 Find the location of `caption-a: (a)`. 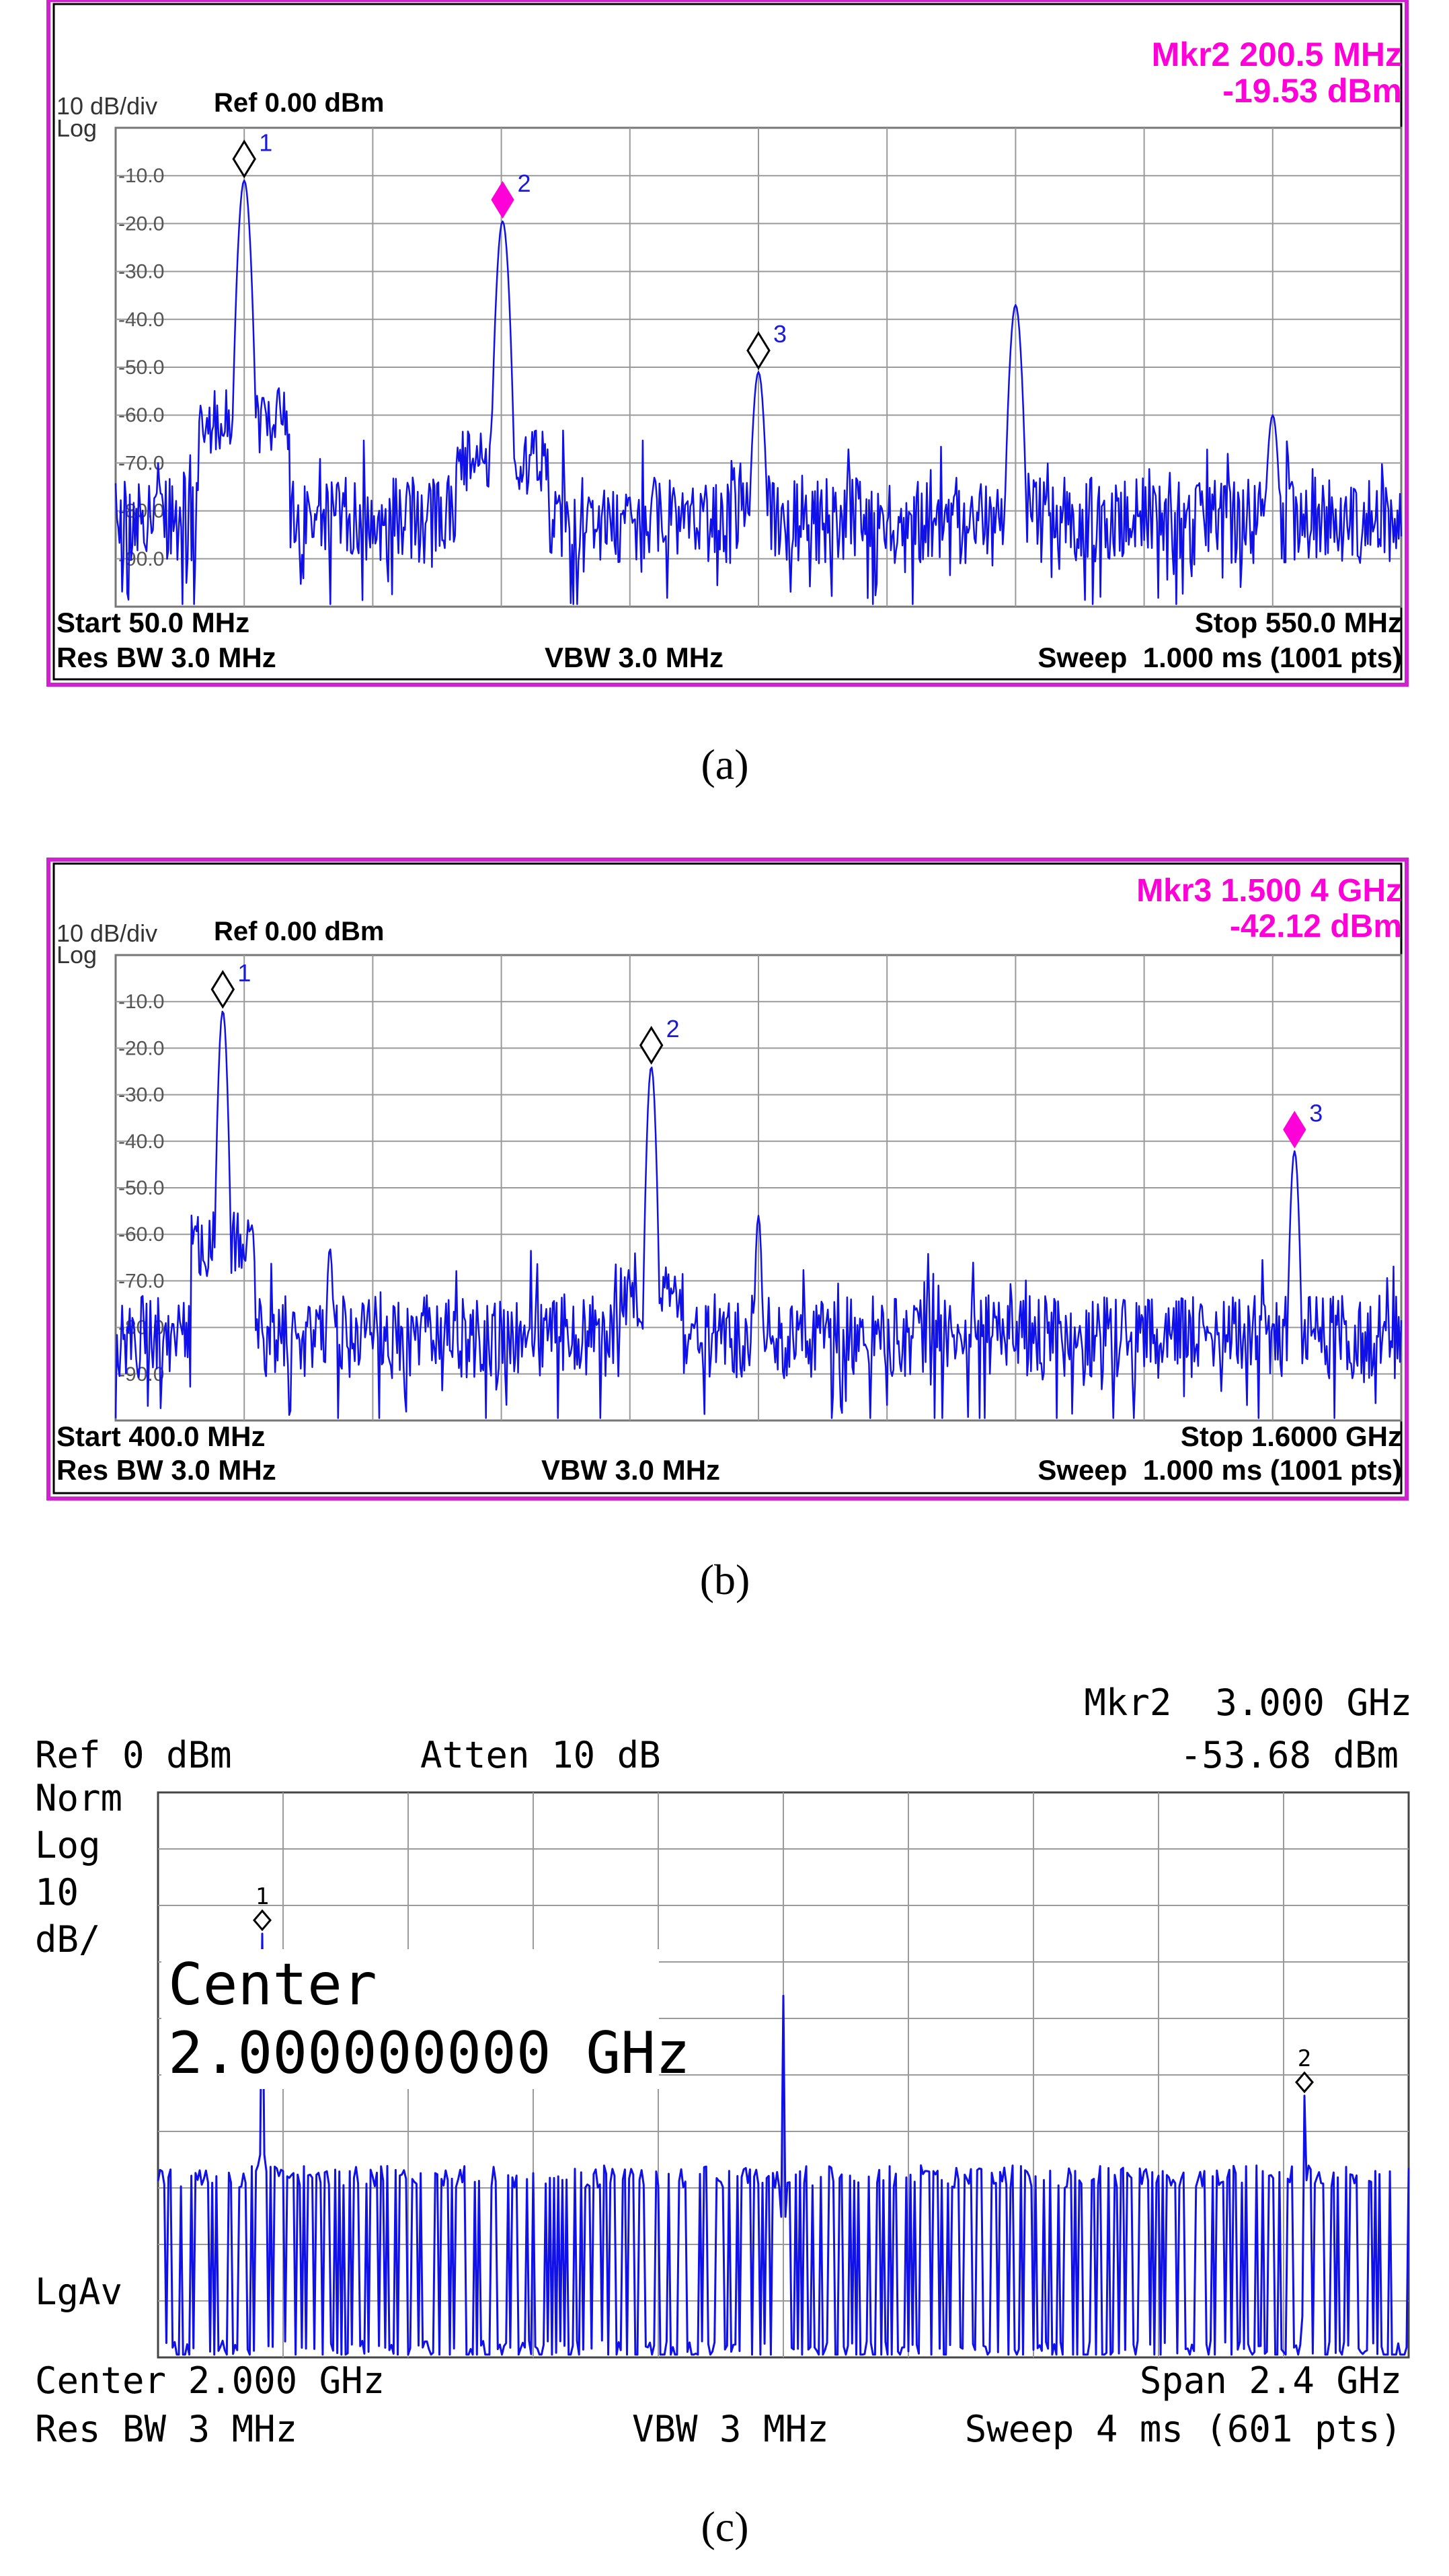

caption-a: (a) is located at coordinates (724, 764).